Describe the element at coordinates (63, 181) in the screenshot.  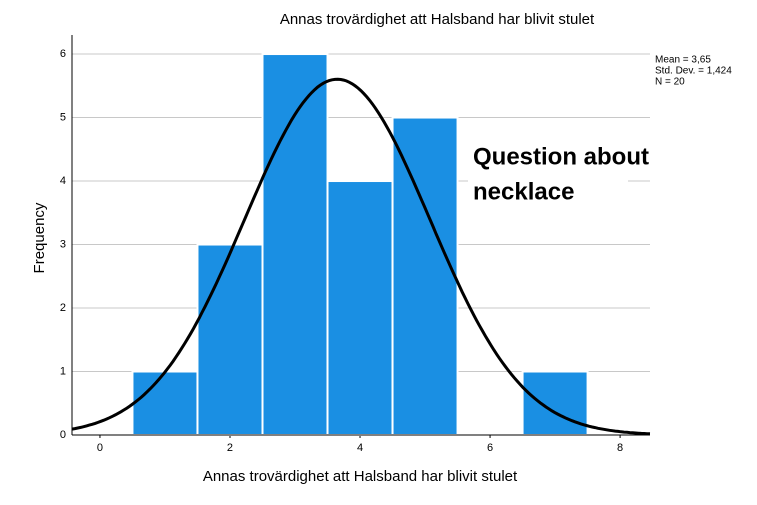
I see `y-tick-label: 4` at that location.